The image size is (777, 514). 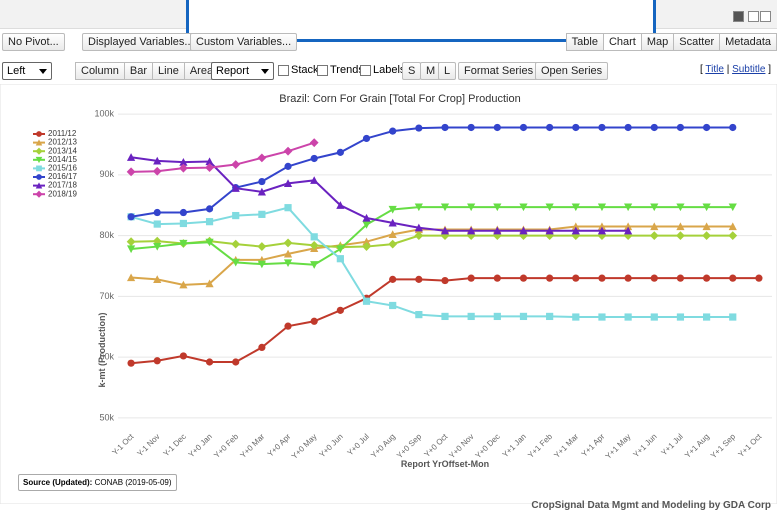 What do you see at coordinates (97, 482) in the screenshot?
I see `source-box: Source (Updated): CONAB (2019-05-09)` at bounding box center [97, 482].